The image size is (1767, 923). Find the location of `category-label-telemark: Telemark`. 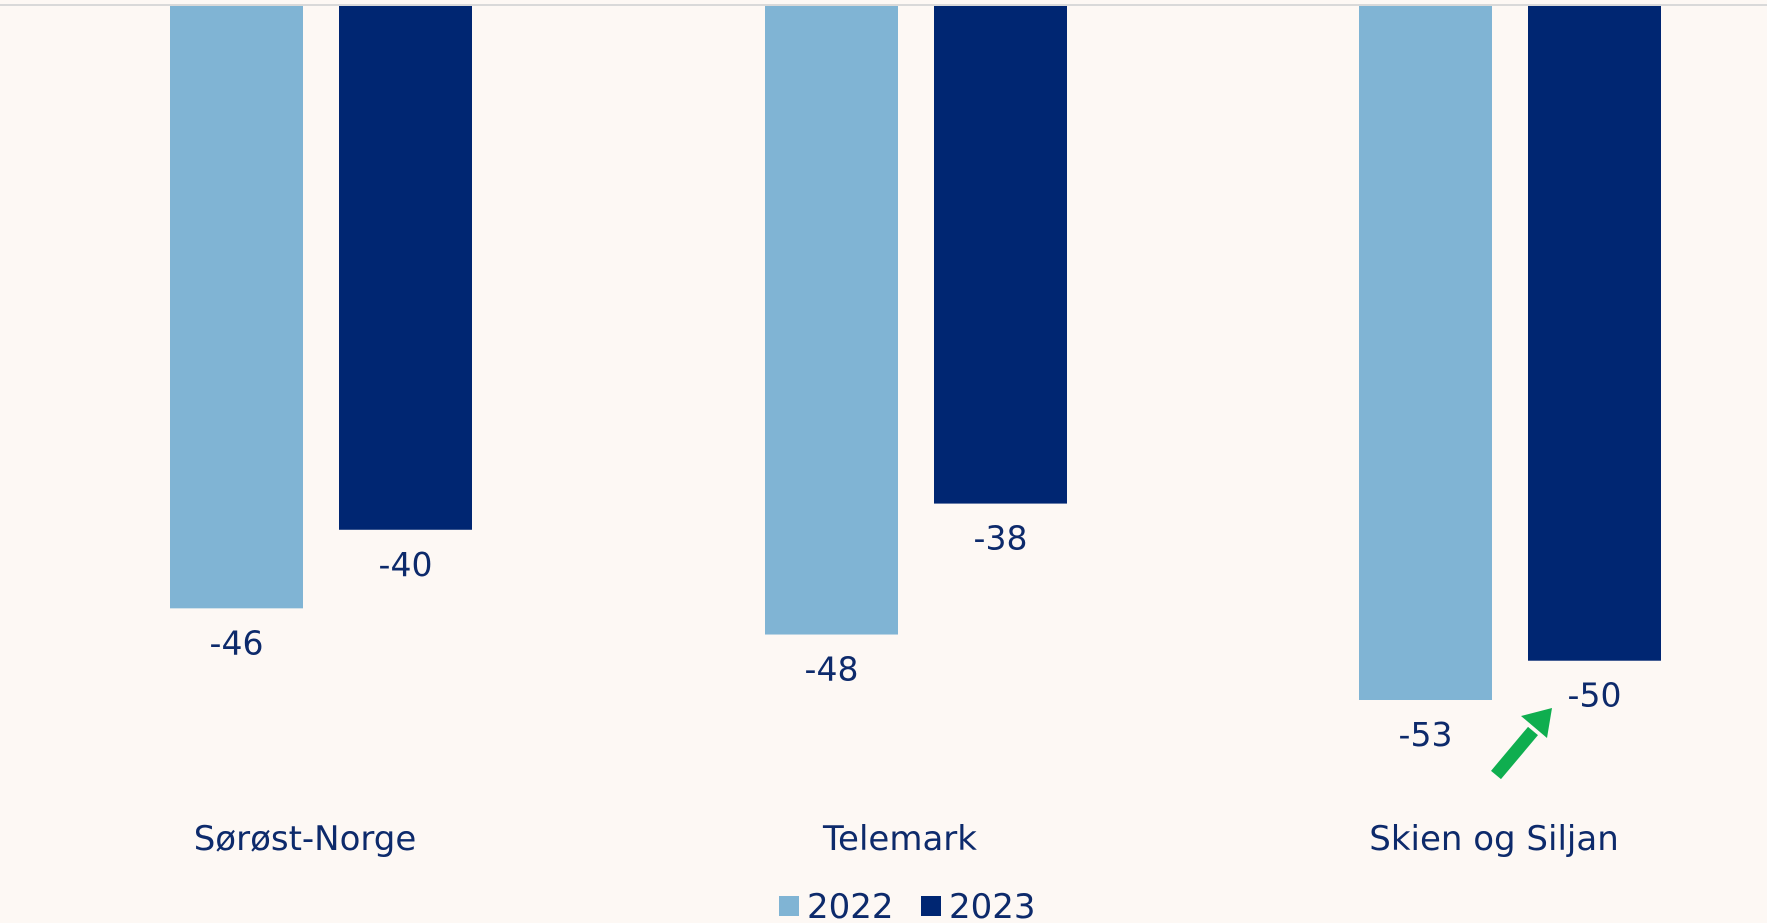

category-label-telemark: Telemark is located at coordinates (899, 839).